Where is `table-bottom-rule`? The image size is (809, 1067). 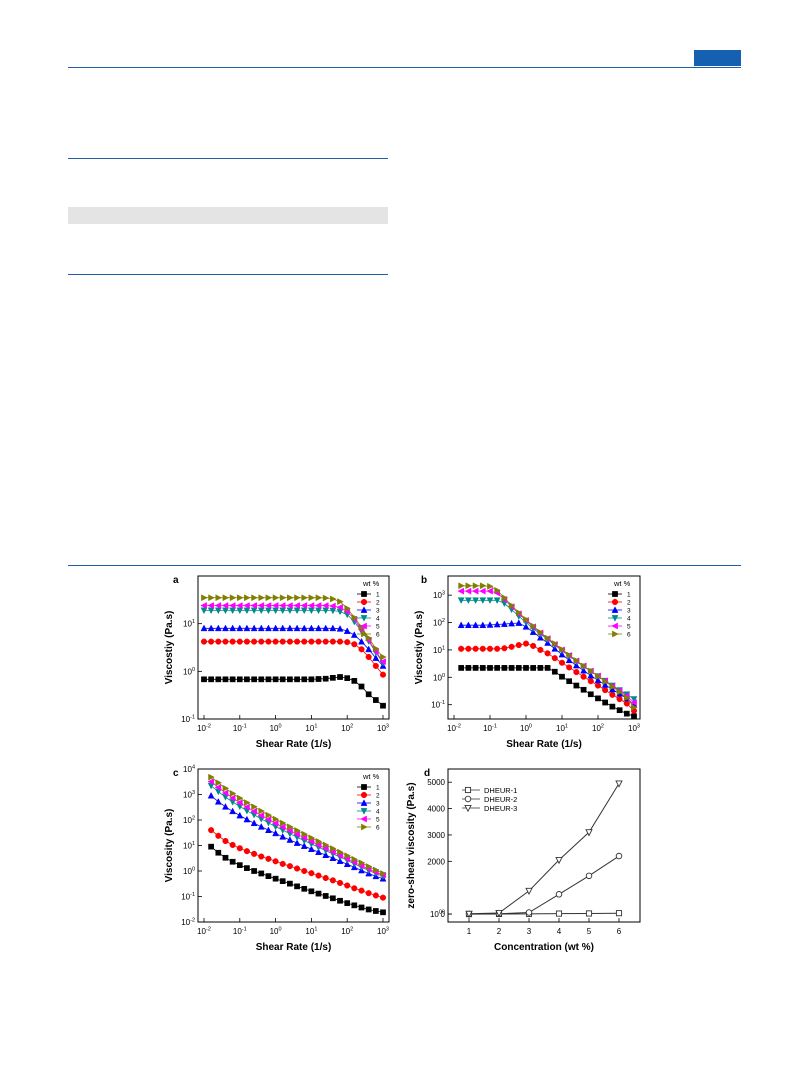 table-bottom-rule is located at coordinates (228, 274).